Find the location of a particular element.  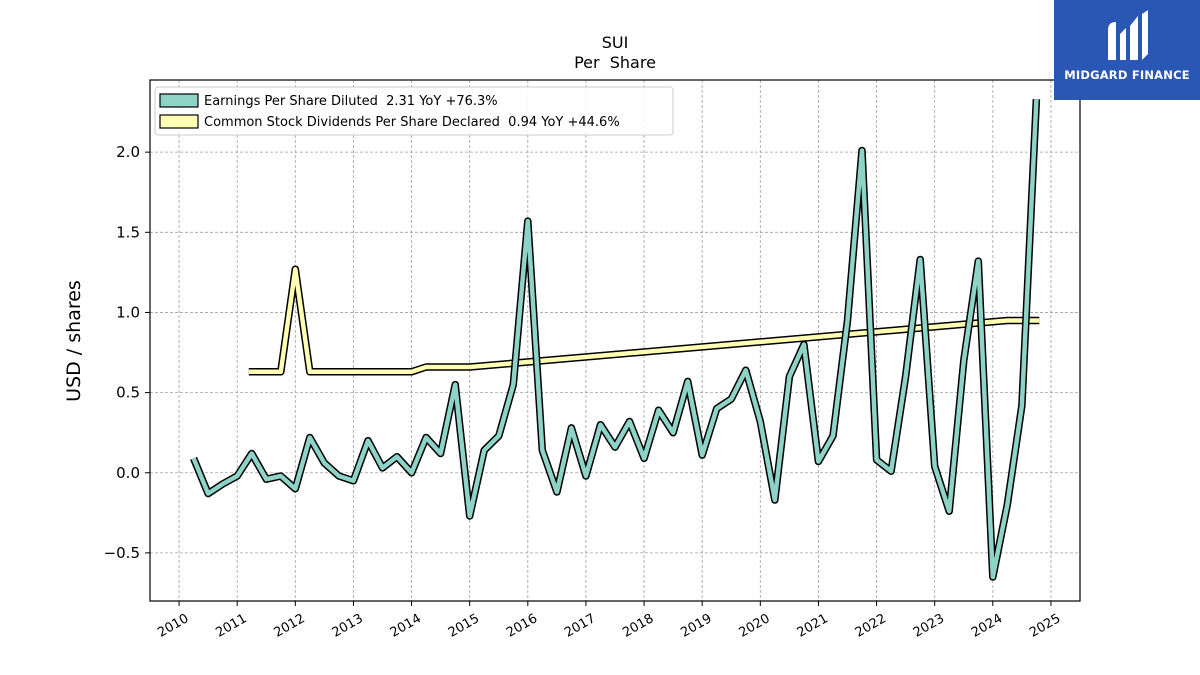

x-tick-label: 2019 is located at coordinates (696, 626).